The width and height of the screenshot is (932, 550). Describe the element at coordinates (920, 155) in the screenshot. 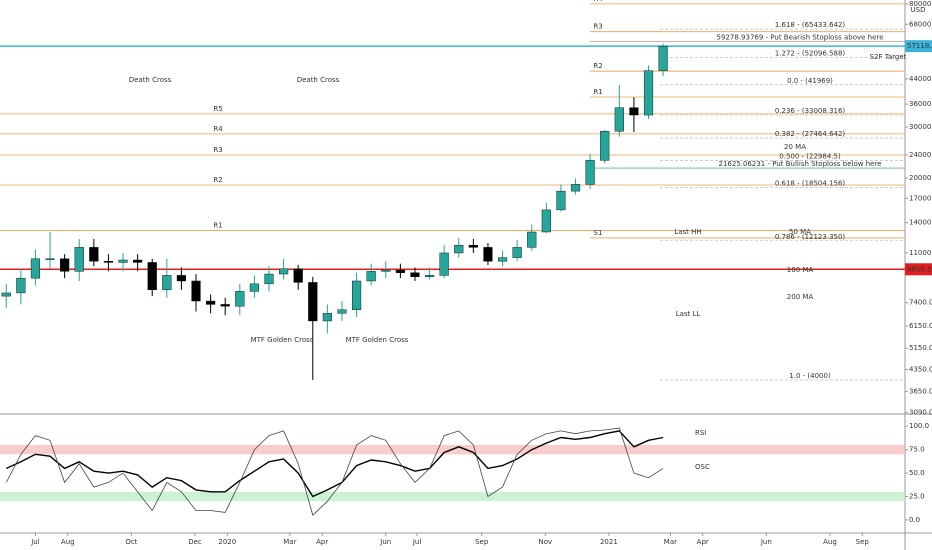

I see `y-tick-label: 24000.0` at that location.